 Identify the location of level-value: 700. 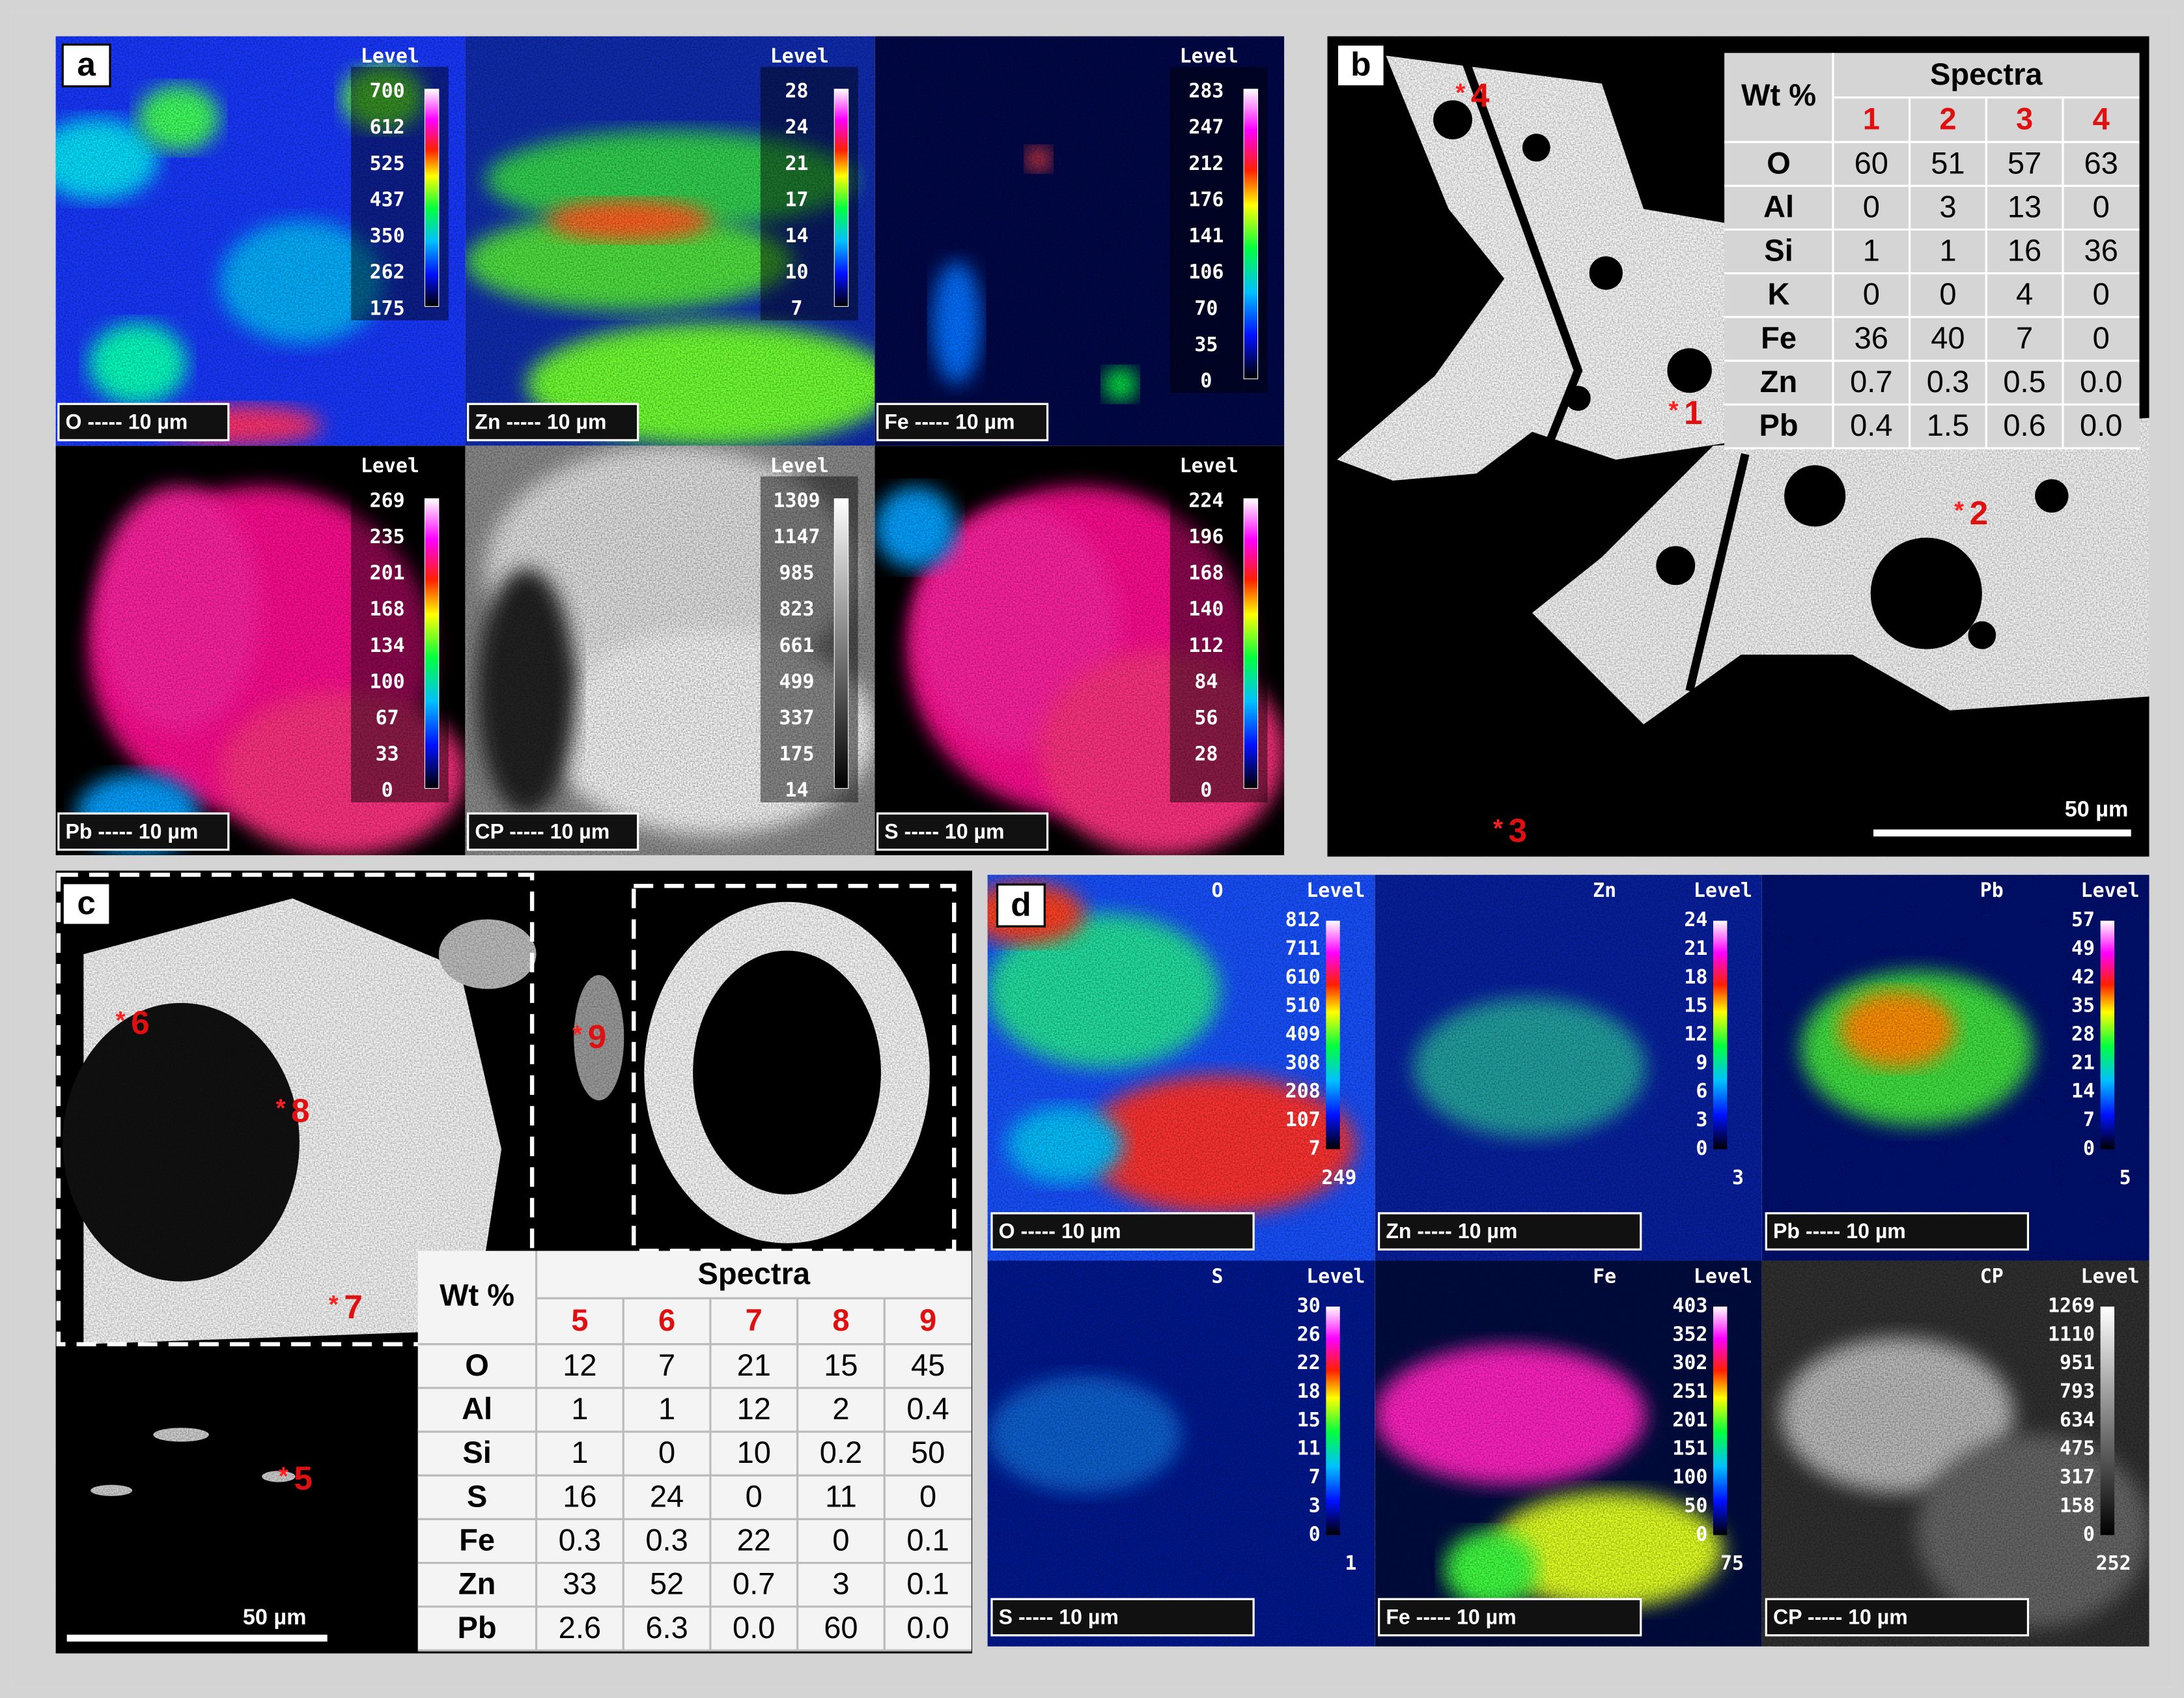
(388, 91).